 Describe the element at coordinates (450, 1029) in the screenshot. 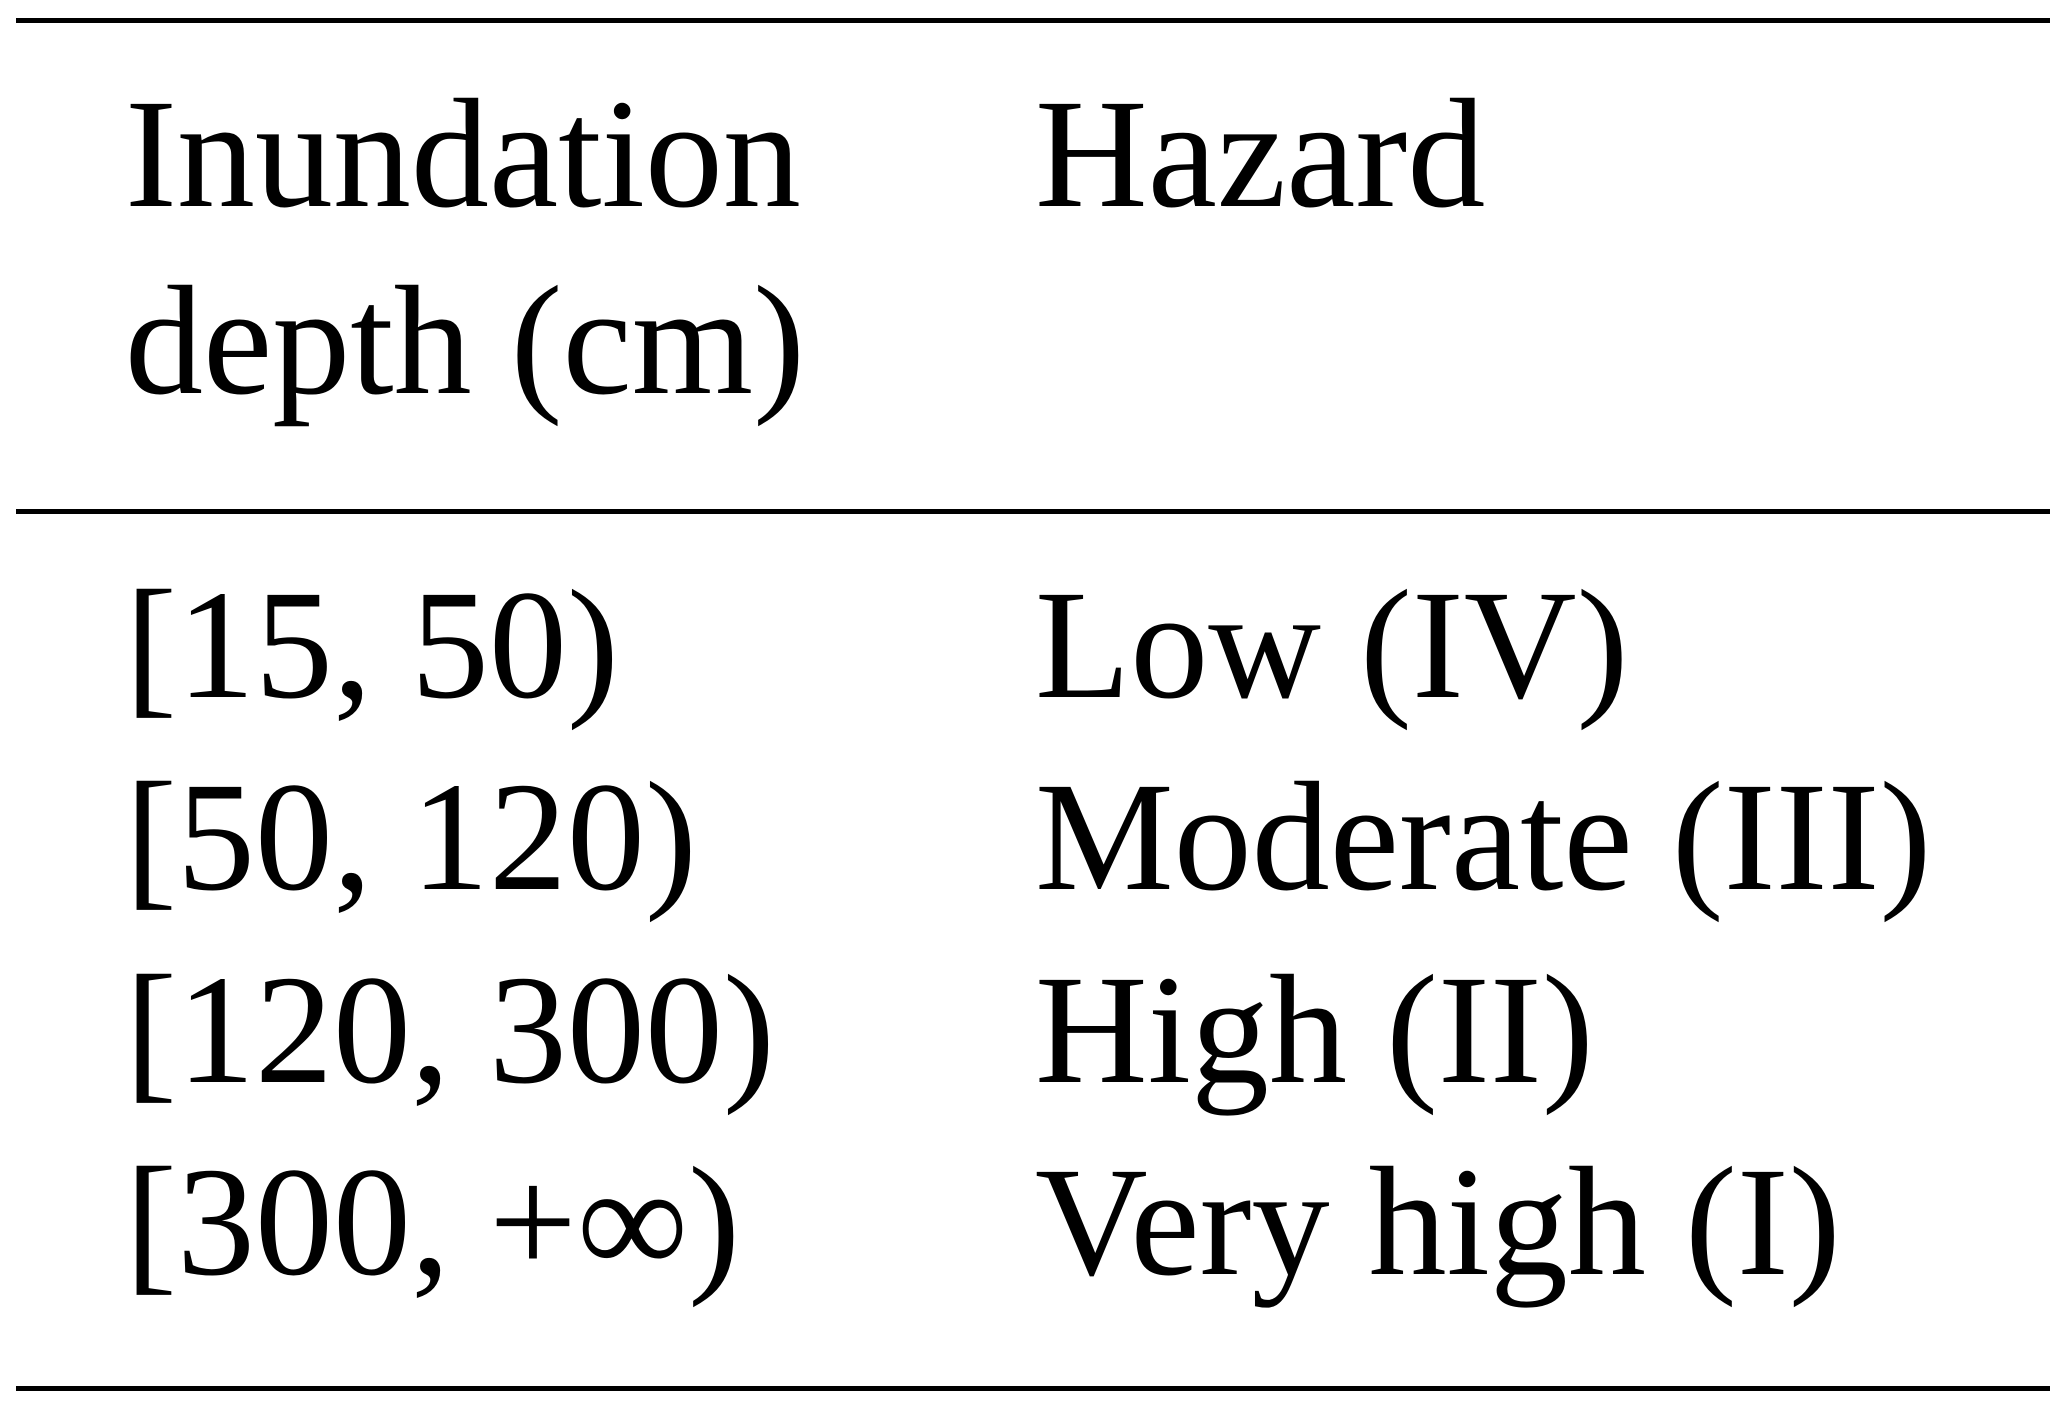

I see `table-cell: [120, 300)` at that location.